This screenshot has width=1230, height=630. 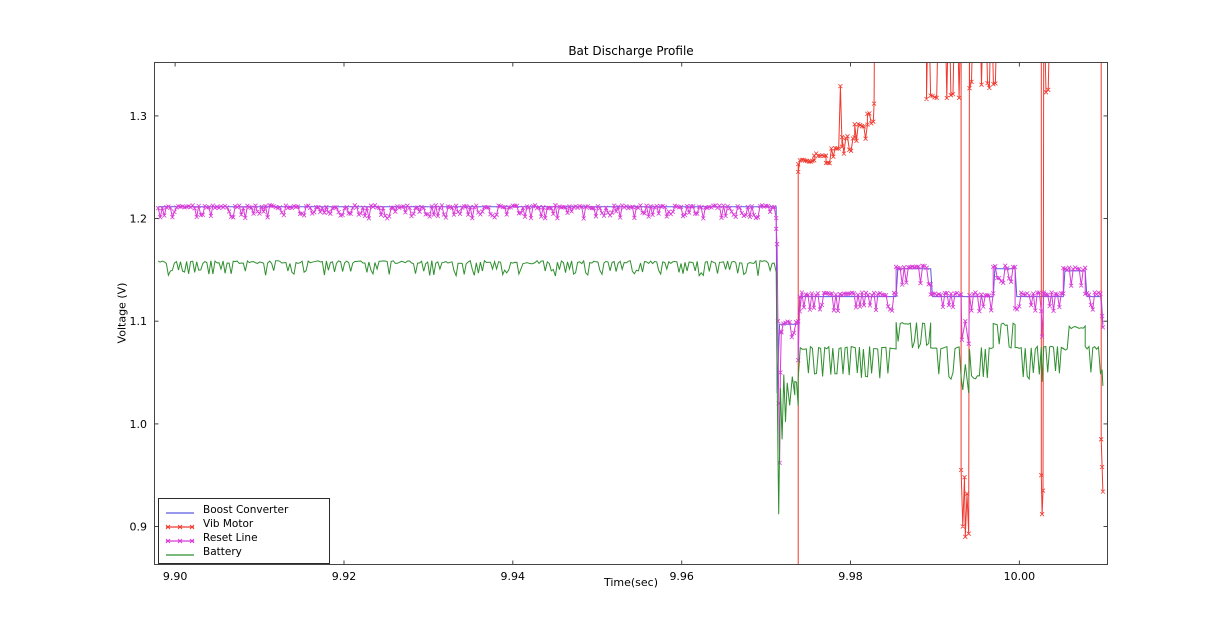 I want to click on legend-line-swatch-reset-line, so click(x=180, y=538).